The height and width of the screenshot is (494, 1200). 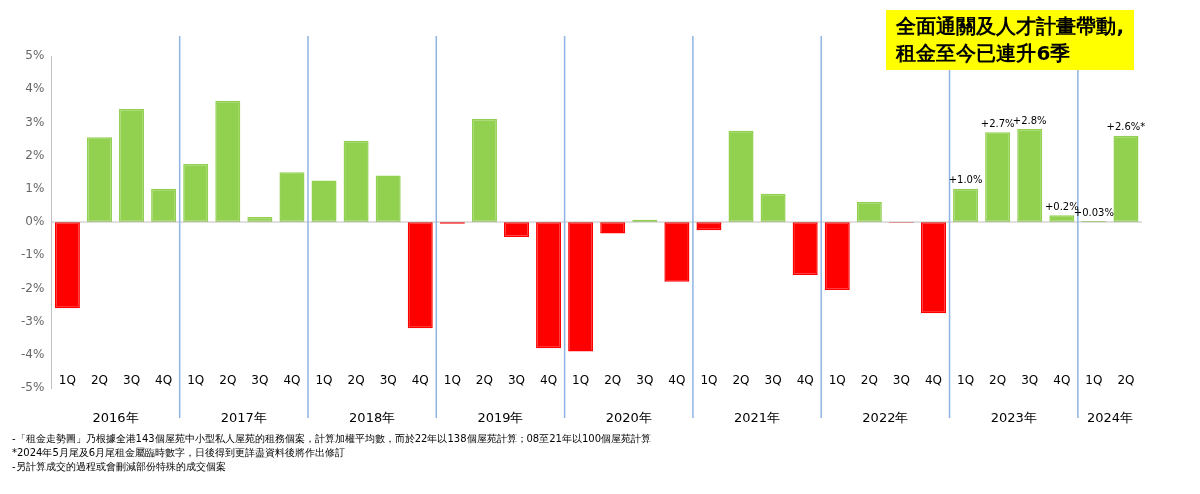 What do you see at coordinates (32, 353) in the screenshot?
I see `y-tick-label: -4%` at bounding box center [32, 353].